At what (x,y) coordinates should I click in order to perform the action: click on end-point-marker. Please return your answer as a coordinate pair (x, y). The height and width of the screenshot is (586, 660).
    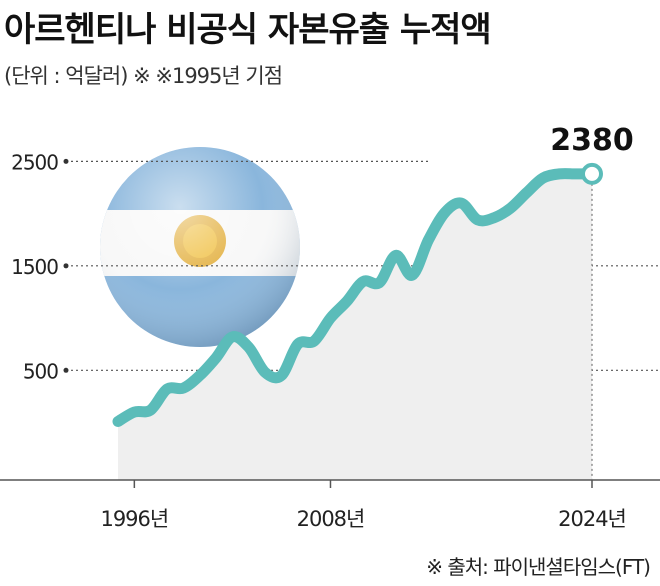
    Looking at the image, I should click on (592, 173).